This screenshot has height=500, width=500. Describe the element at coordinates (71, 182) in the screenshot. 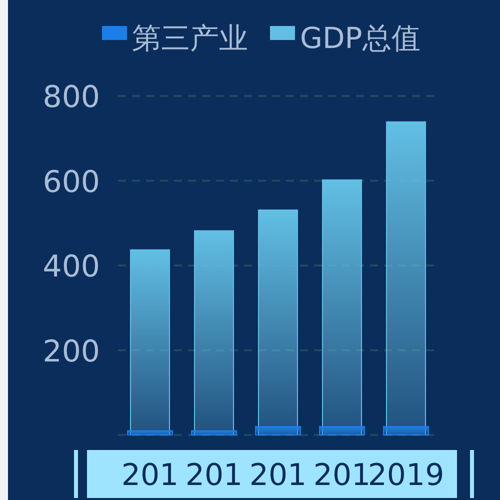

I see `y-tick-label: 600` at that location.